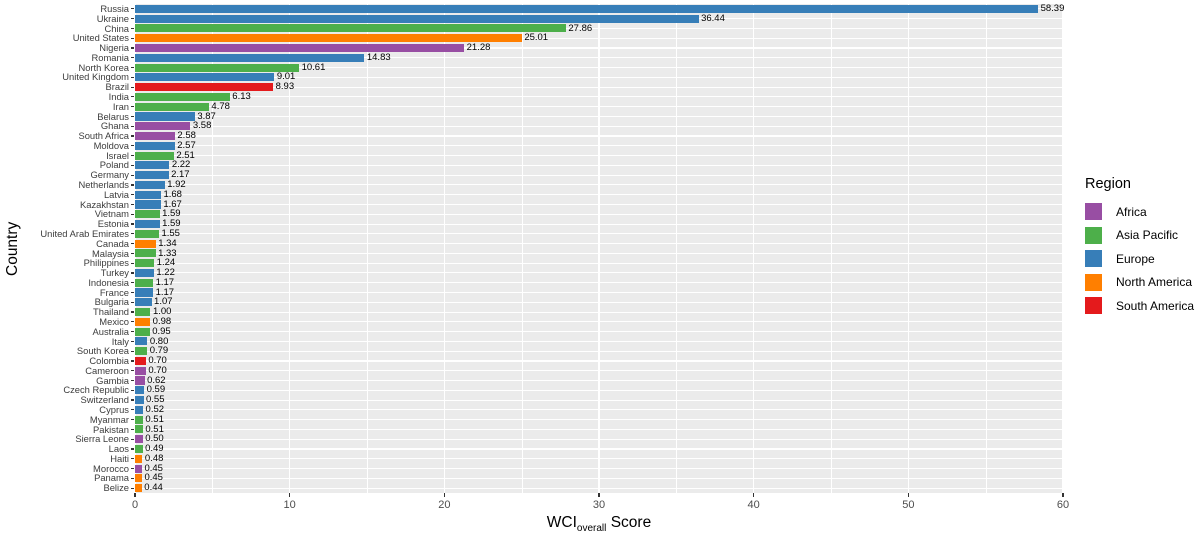  What do you see at coordinates (162, 321) in the screenshot?
I see `bar-value-label: 0.98` at bounding box center [162, 321].